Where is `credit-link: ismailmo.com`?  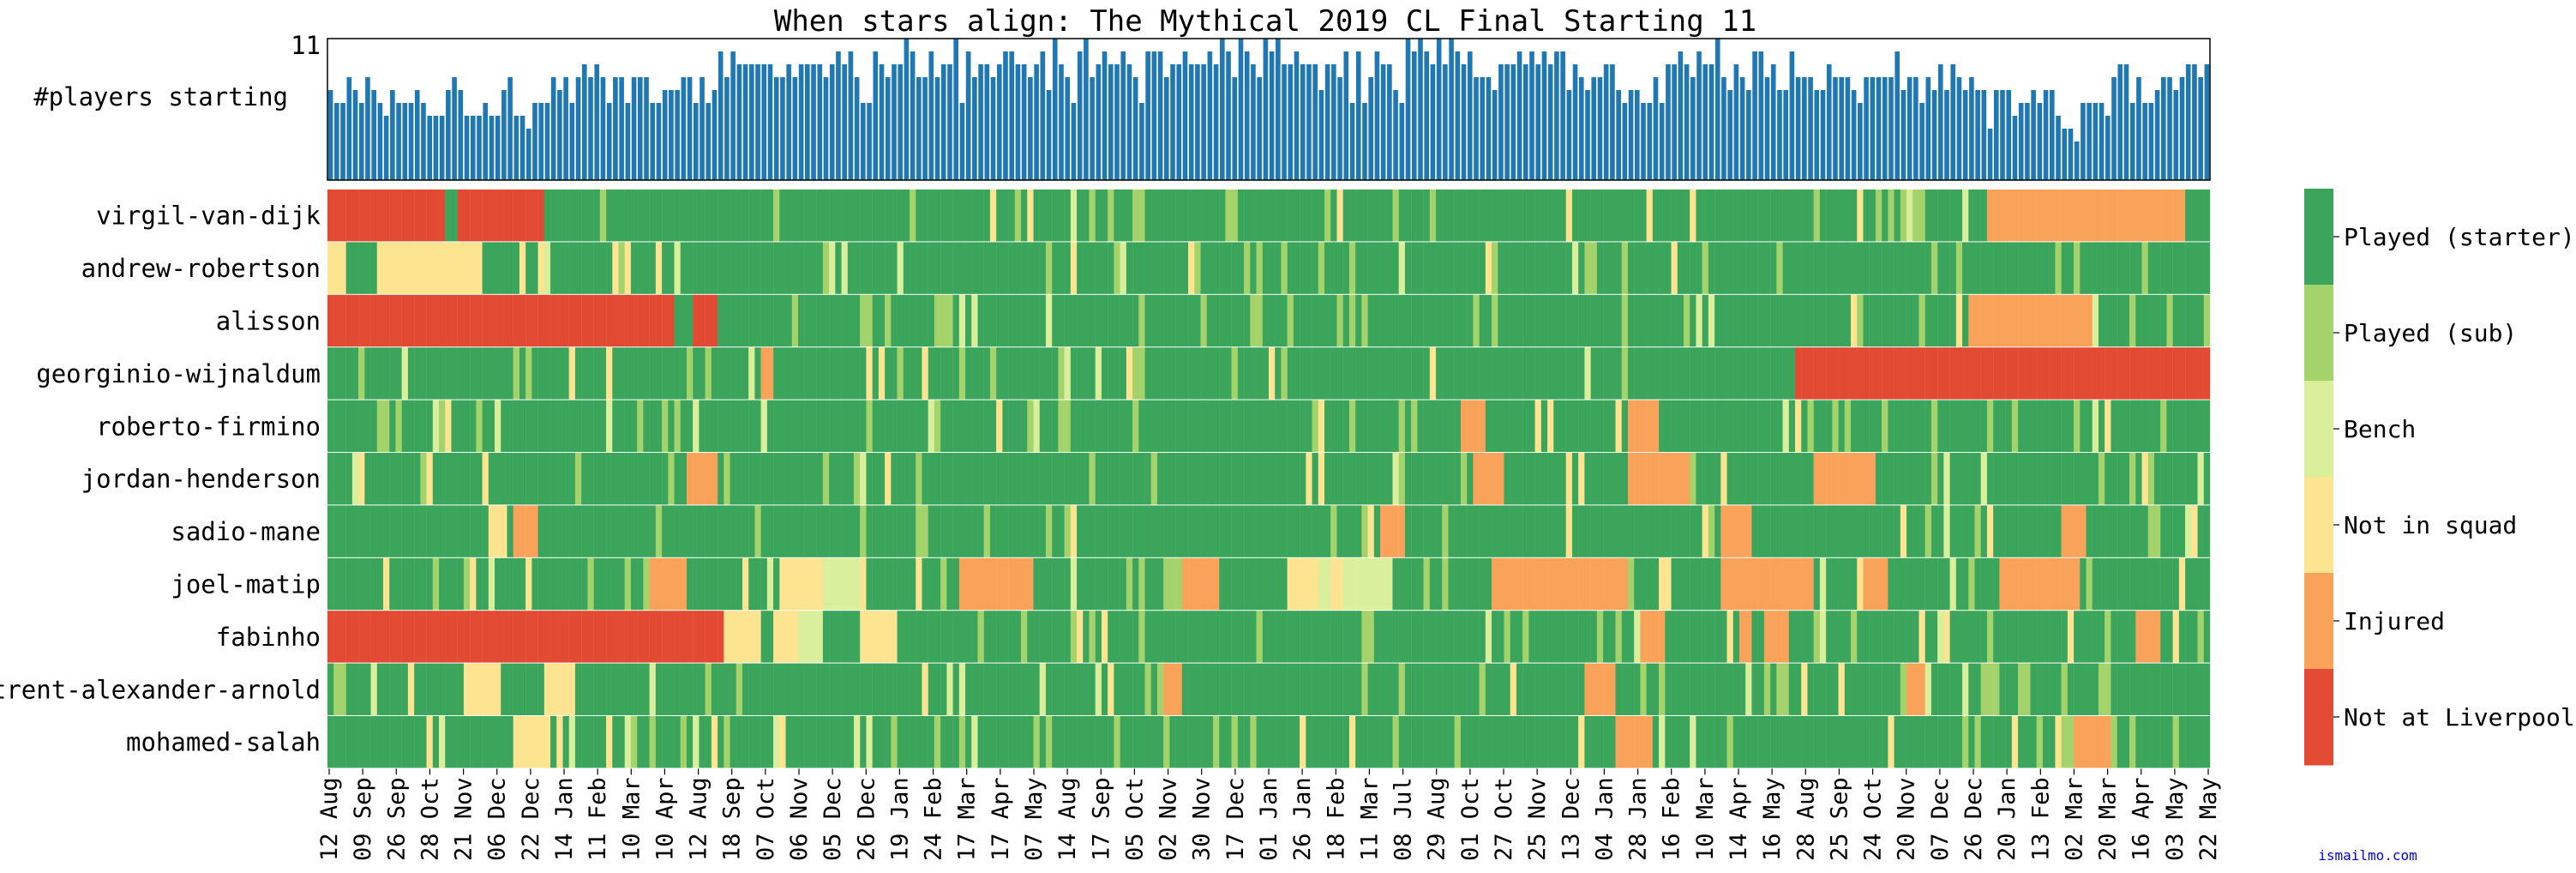 credit-link: ismailmo.com is located at coordinates (2367, 855).